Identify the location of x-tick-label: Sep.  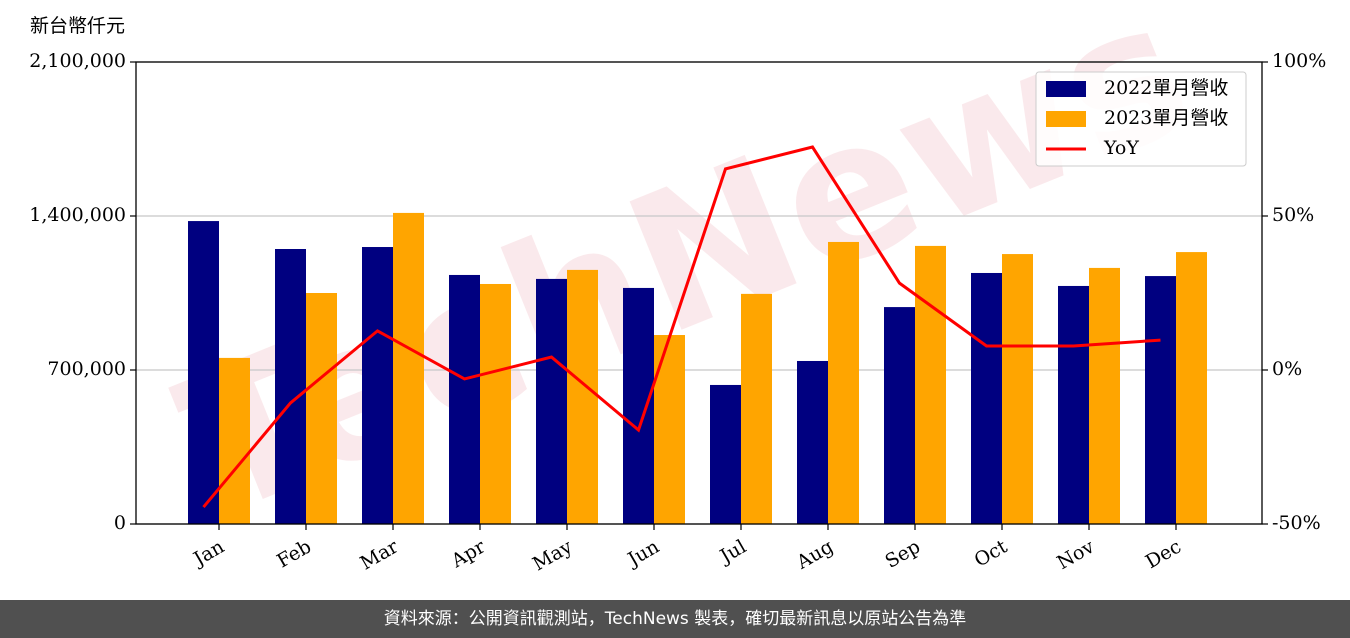
(902, 554).